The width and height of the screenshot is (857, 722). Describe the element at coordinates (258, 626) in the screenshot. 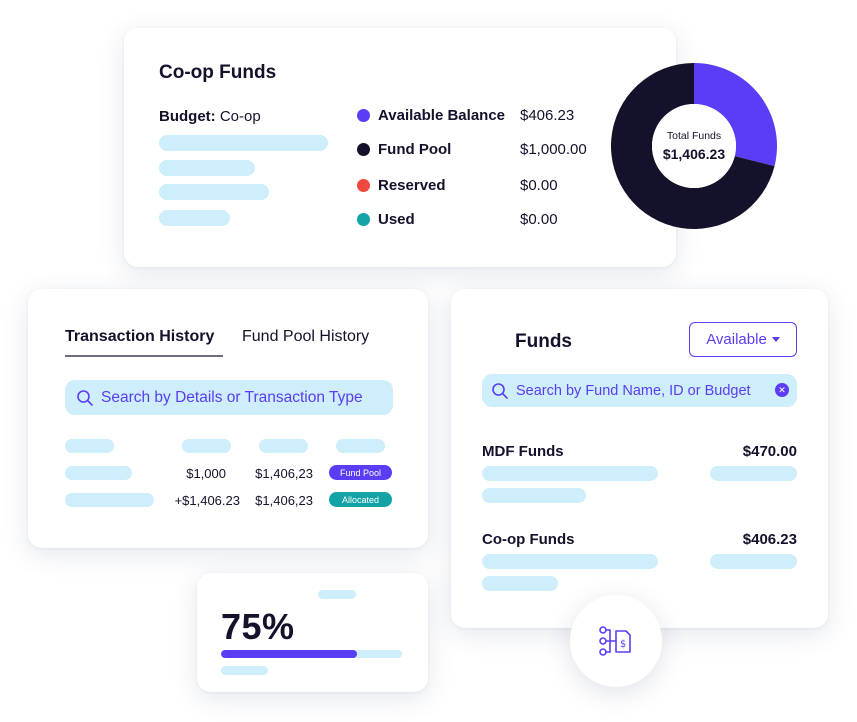

I see `progress-percent-label: 75%` at that location.